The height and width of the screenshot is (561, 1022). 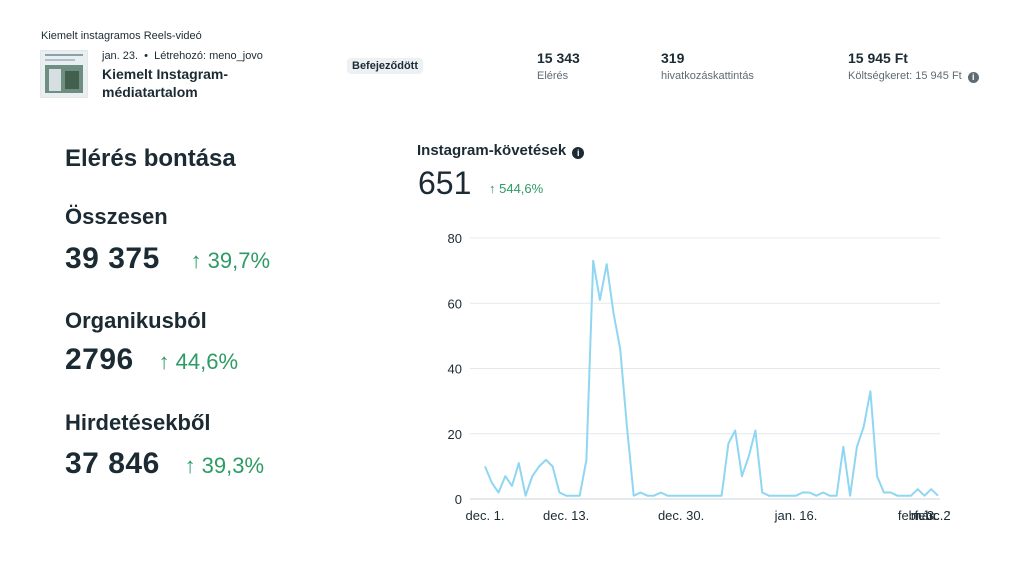 What do you see at coordinates (707, 76) in the screenshot?
I see `metric-link-clicks-label: hivatkozáskattintás` at bounding box center [707, 76].